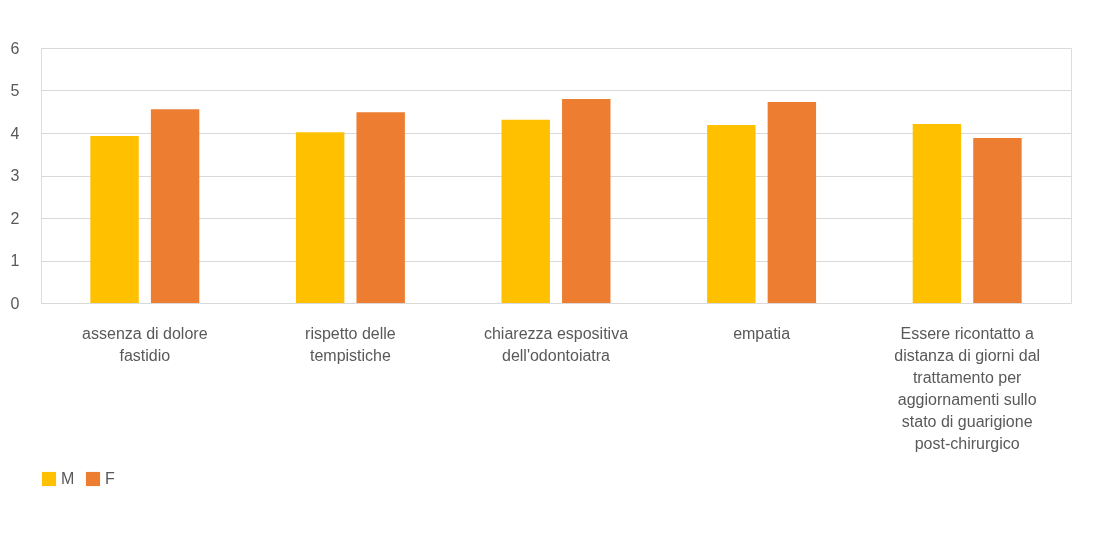 Image resolution: width=1110 pixels, height=559 pixels. What do you see at coordinates (15, 218) in the screenshot?
I see `y-tick-label: 2` at bounding box center [15, 218].